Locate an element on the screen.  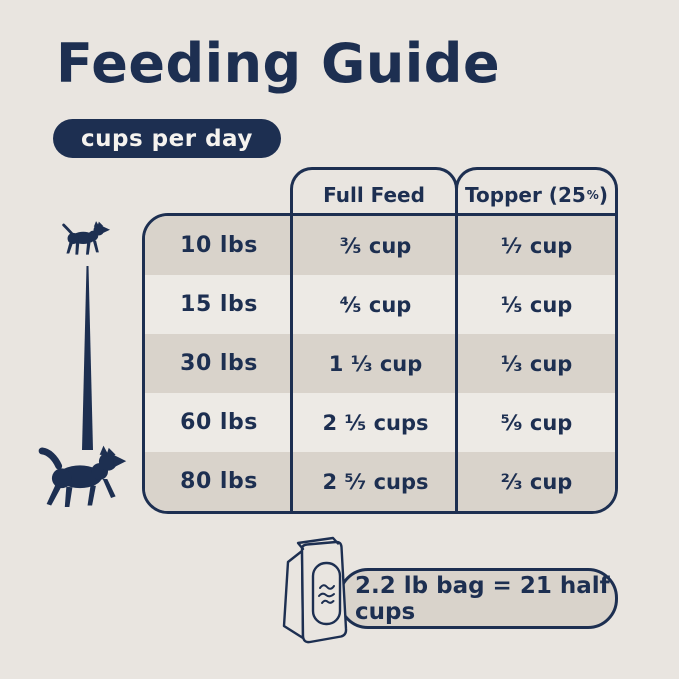
weight-cell: 15 lbs is located at coordinates (219, 304).